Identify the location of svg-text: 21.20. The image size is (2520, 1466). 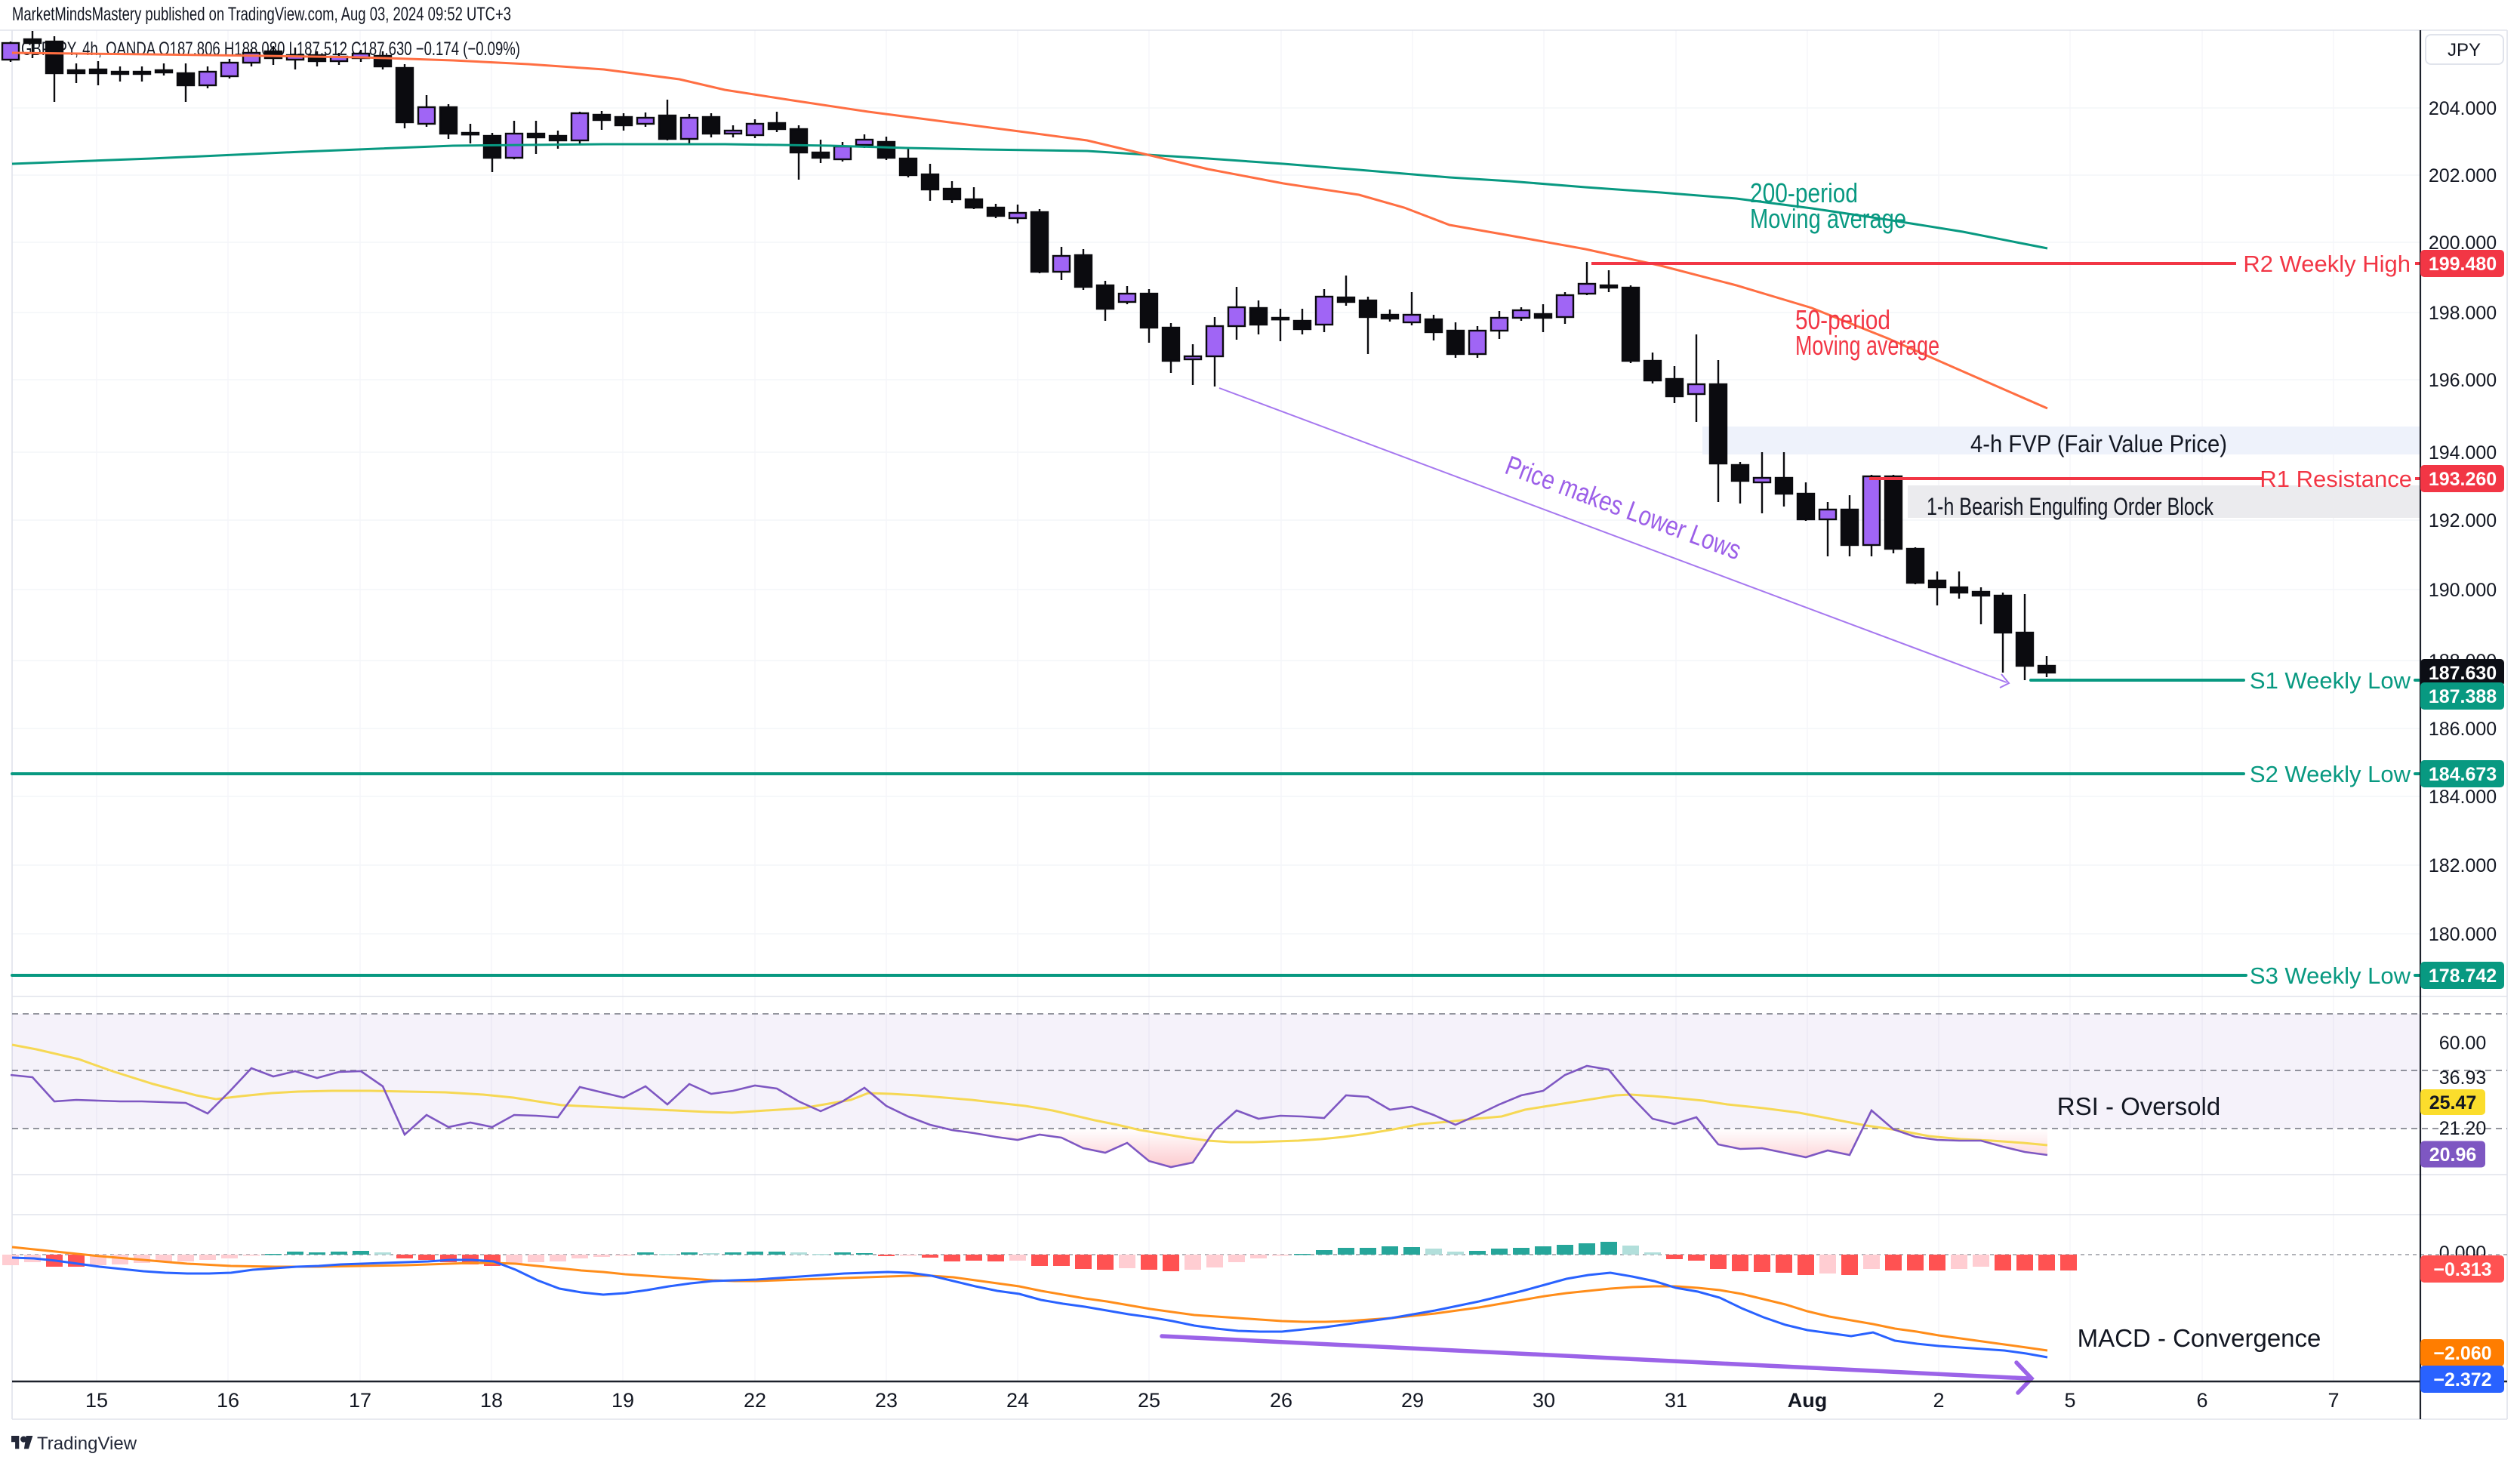
(2463, 1128).